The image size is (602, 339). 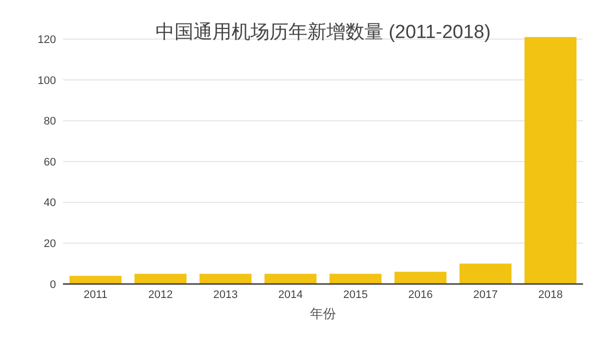 What do you see at coordinates (323, 32) in the screenshot?
I see `chart-title: 中国通用机场历年新增数量 (2011-2018)` at bounding box center [323, 32].